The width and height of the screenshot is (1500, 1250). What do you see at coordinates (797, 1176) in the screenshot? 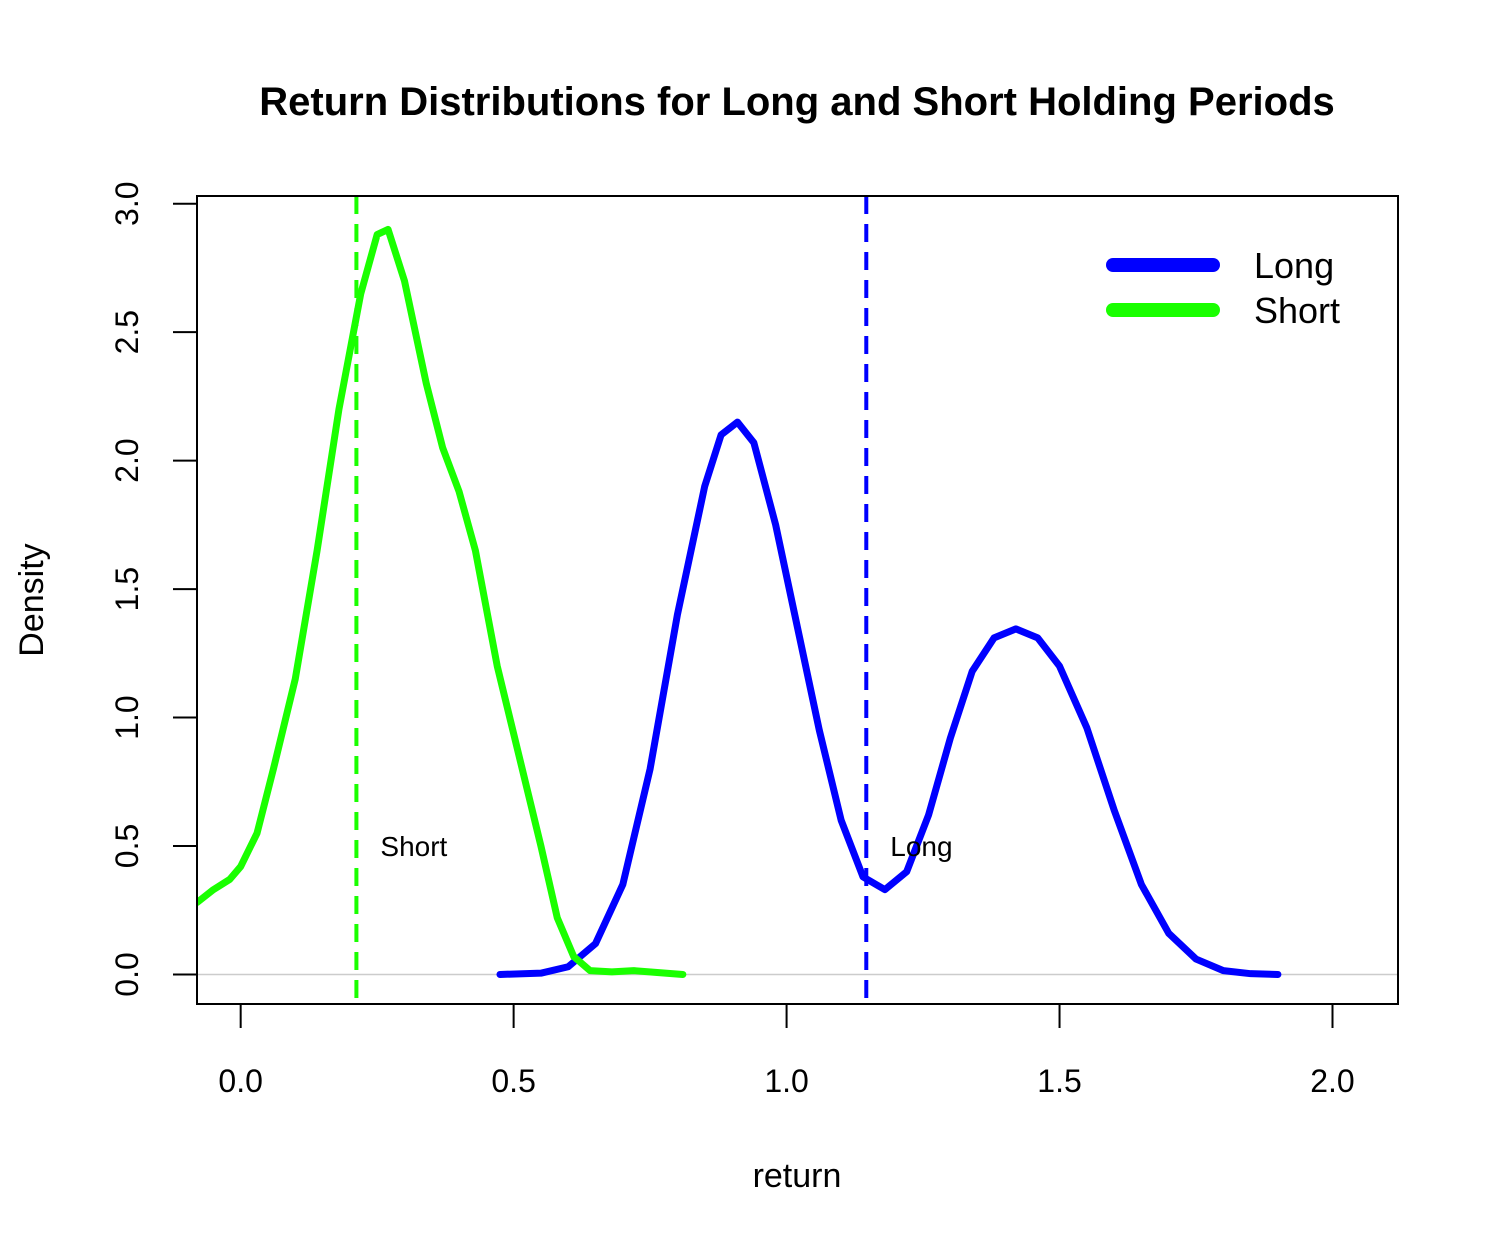
I see `x-axis-label: return` at bounding box center [797, 1176].